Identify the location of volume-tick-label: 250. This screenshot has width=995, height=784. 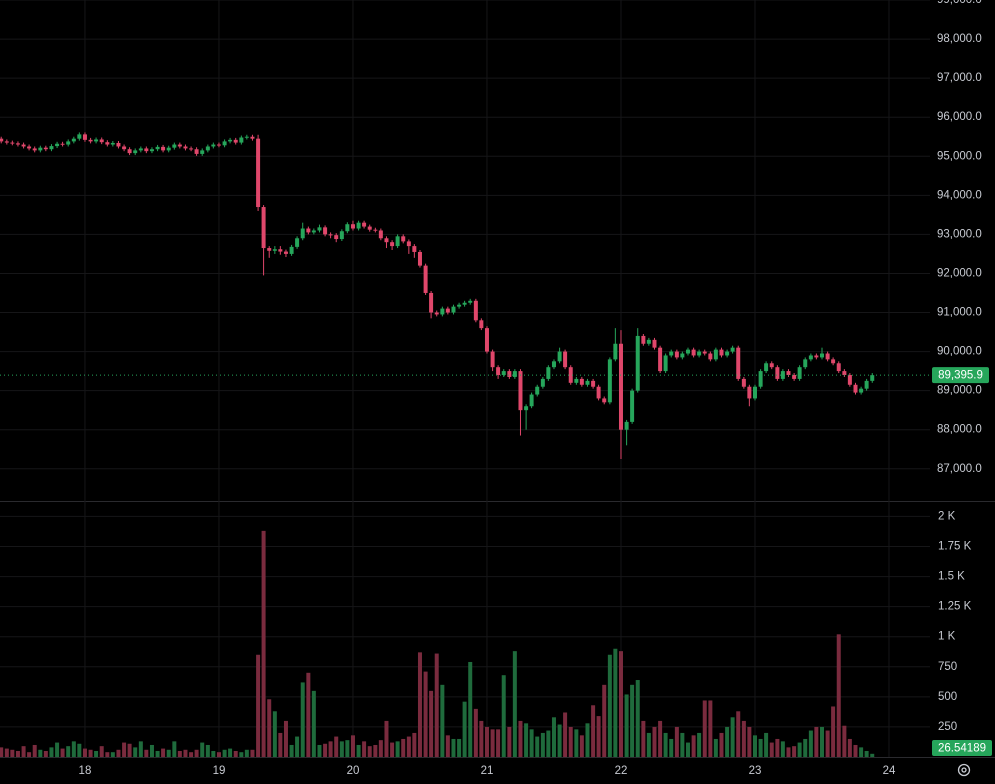
(947, 727).